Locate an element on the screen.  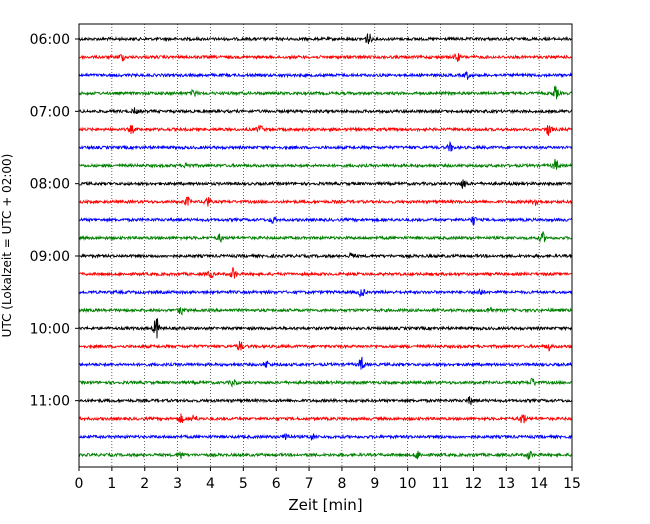
x-tick-label-6: 6 is located at coordinates (276, 484).